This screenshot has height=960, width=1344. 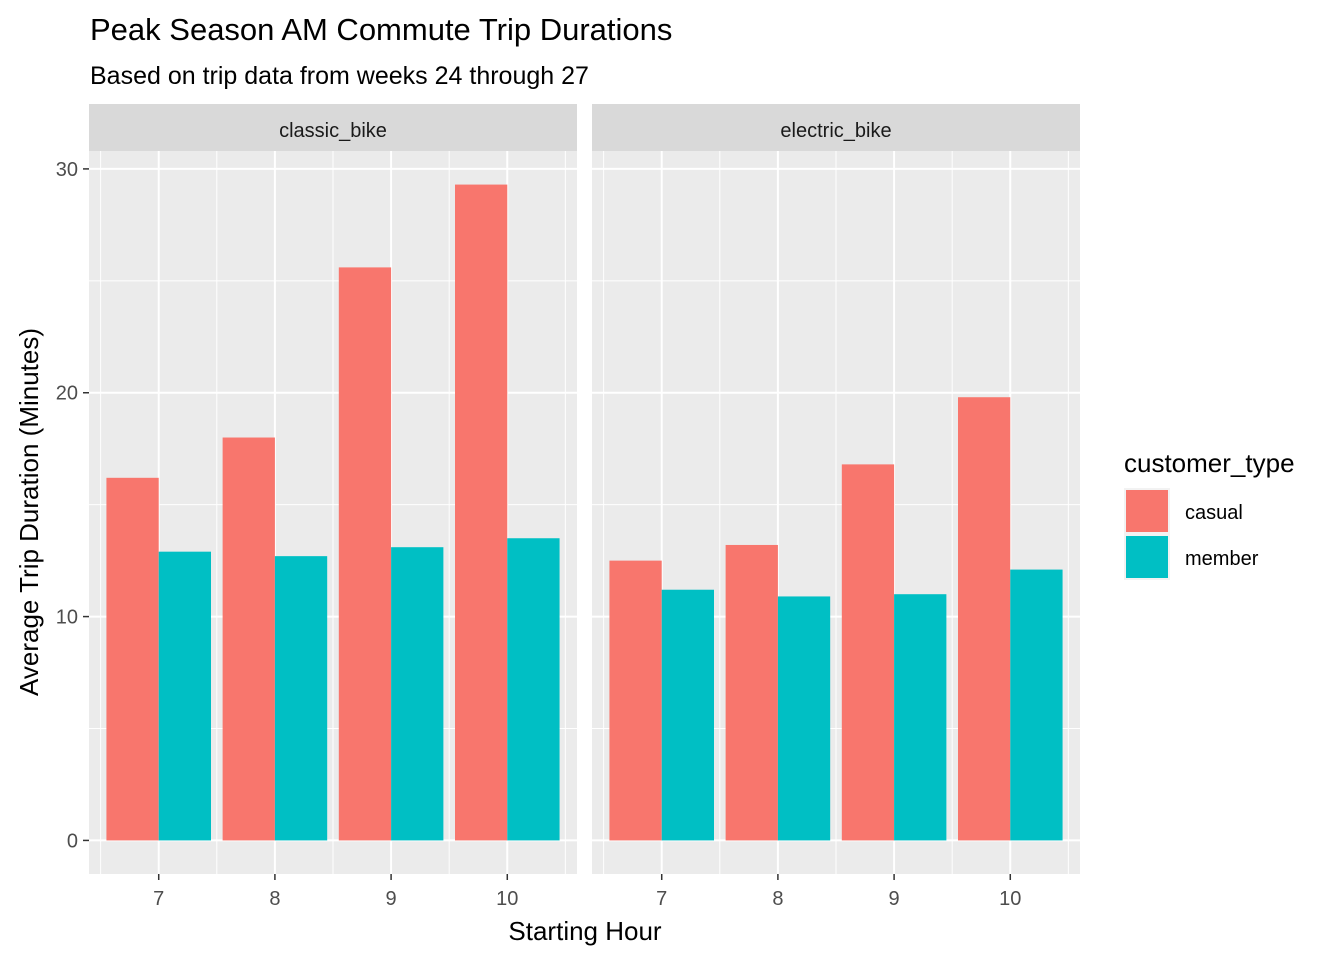 What do you see at coordinates (1147, 557) in the screenshot?
I see `legend-swatch-member` at bounding box center [1147, 557].